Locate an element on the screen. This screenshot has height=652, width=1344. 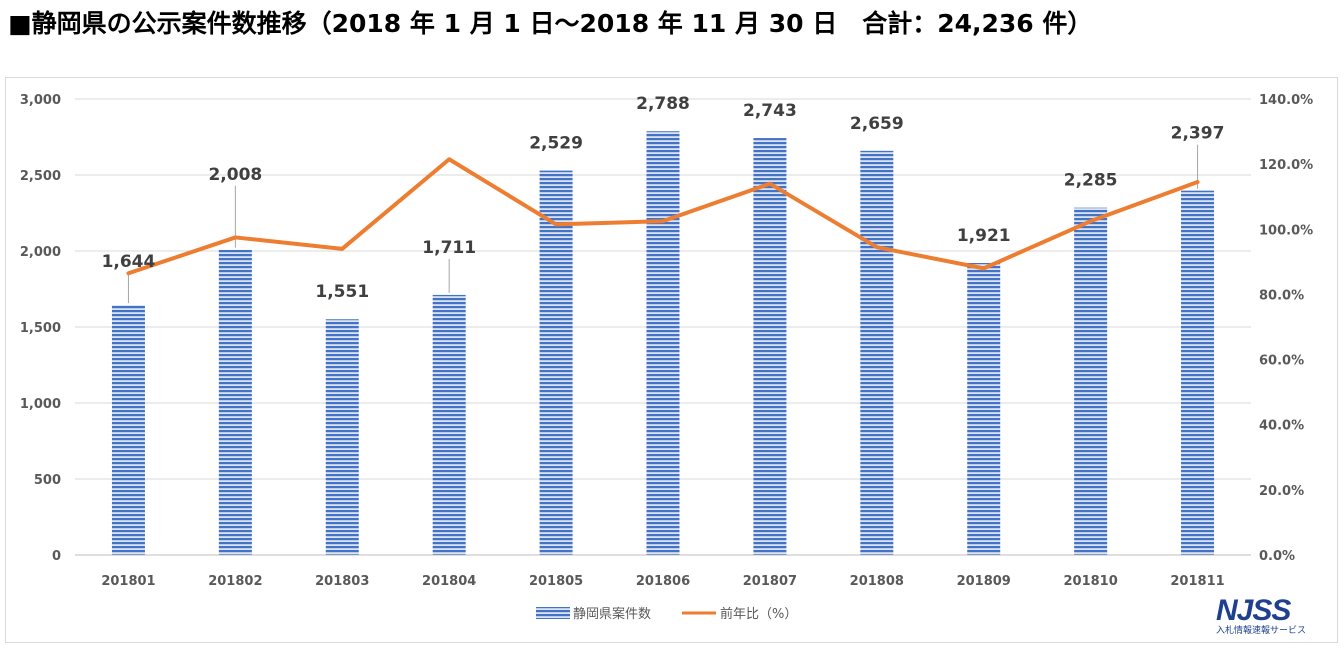
legend: 静岡県案件数 前年比（%） is located at coordinates (666, 614).